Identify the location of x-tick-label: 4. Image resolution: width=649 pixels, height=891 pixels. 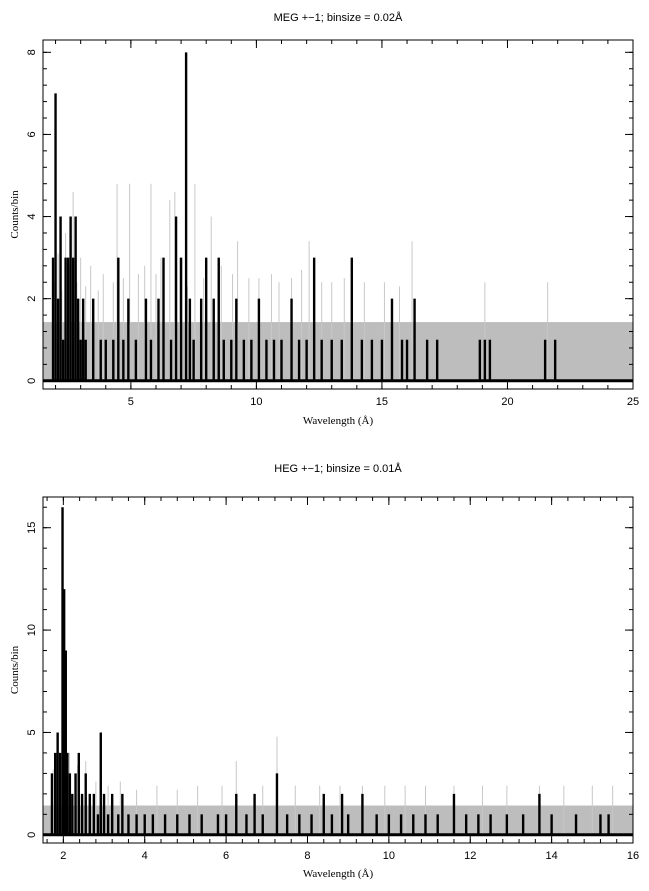
(145, 856).